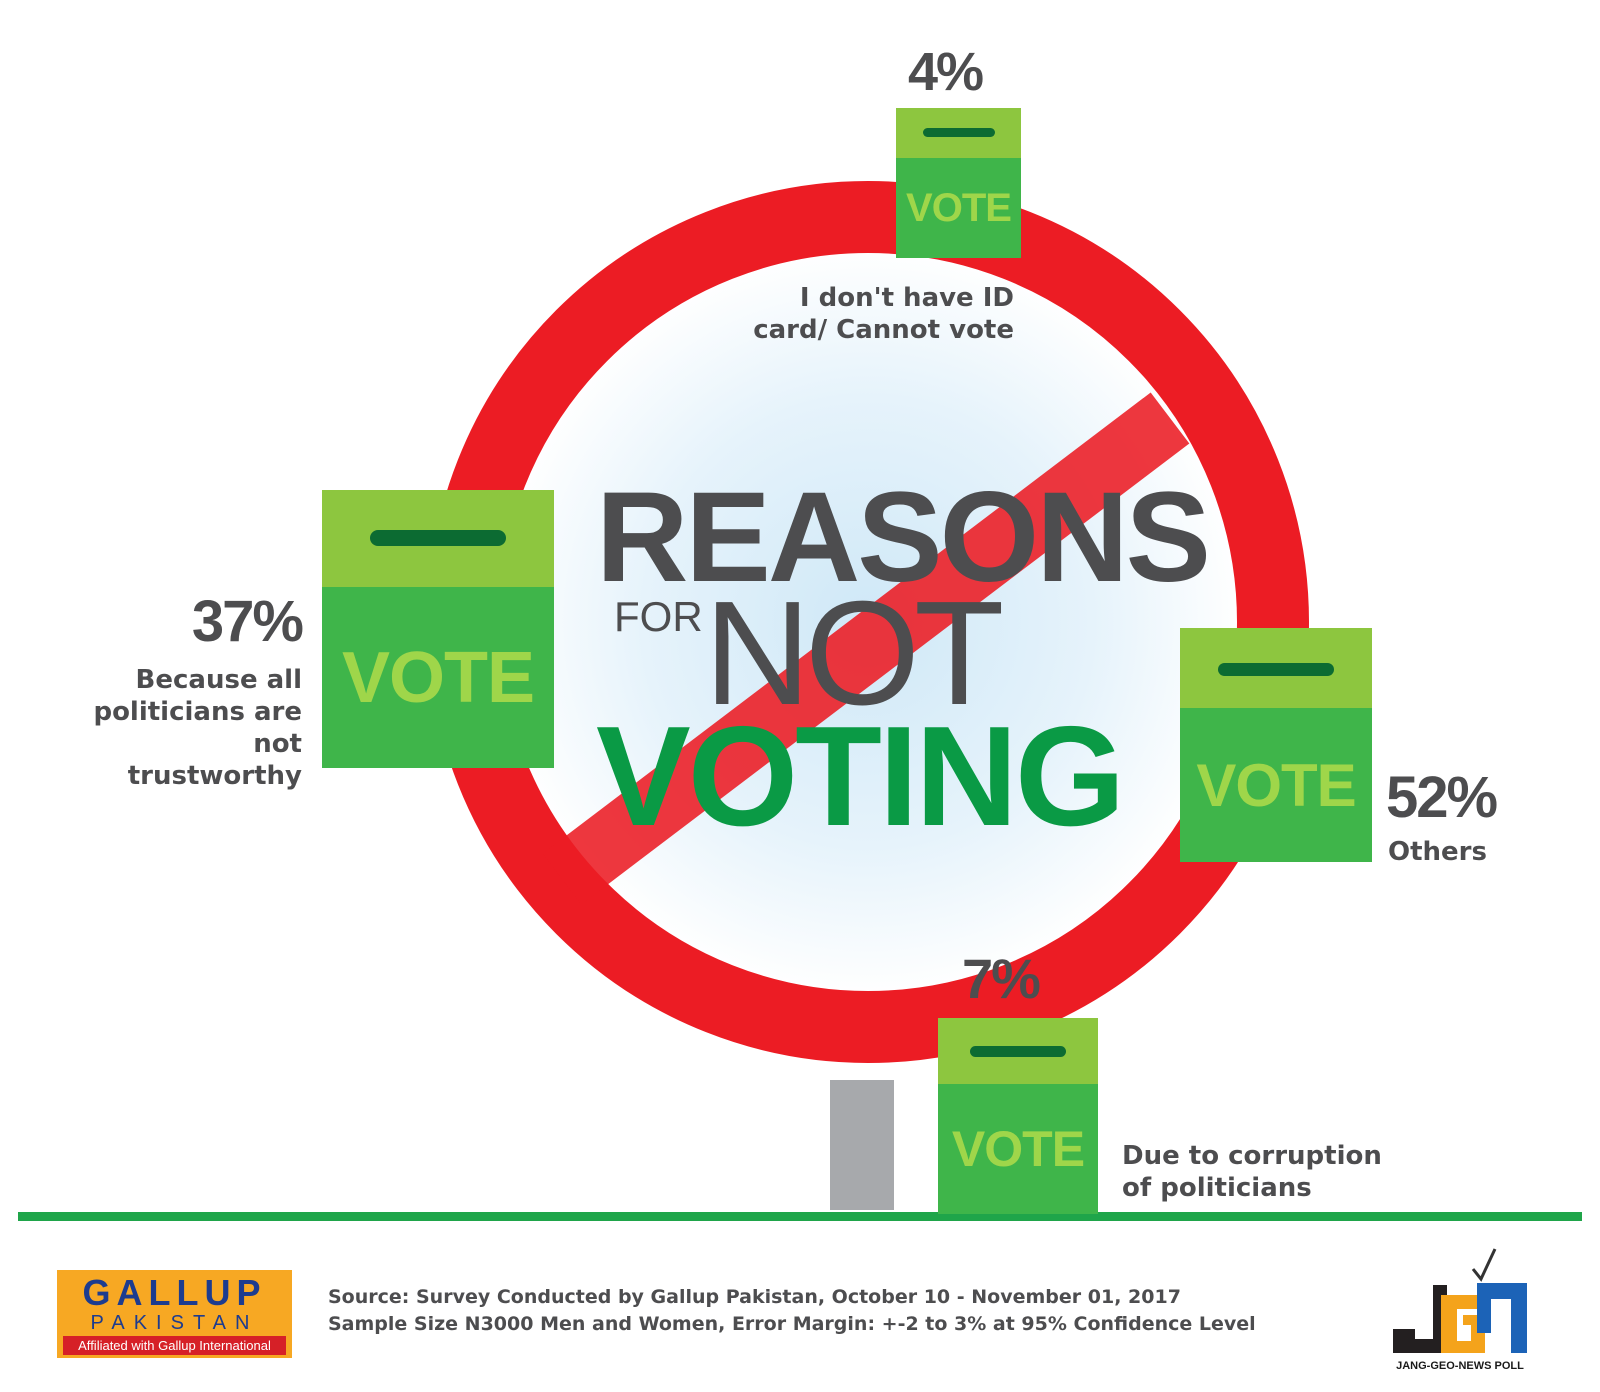 This screenshot has width=1600, height=1392. What do you see at coordinates (867, 314) in the screenshot?
I see `reason-label-id-card: I don't have ID card/ Cannot vote` at bounding box center [867, 314].